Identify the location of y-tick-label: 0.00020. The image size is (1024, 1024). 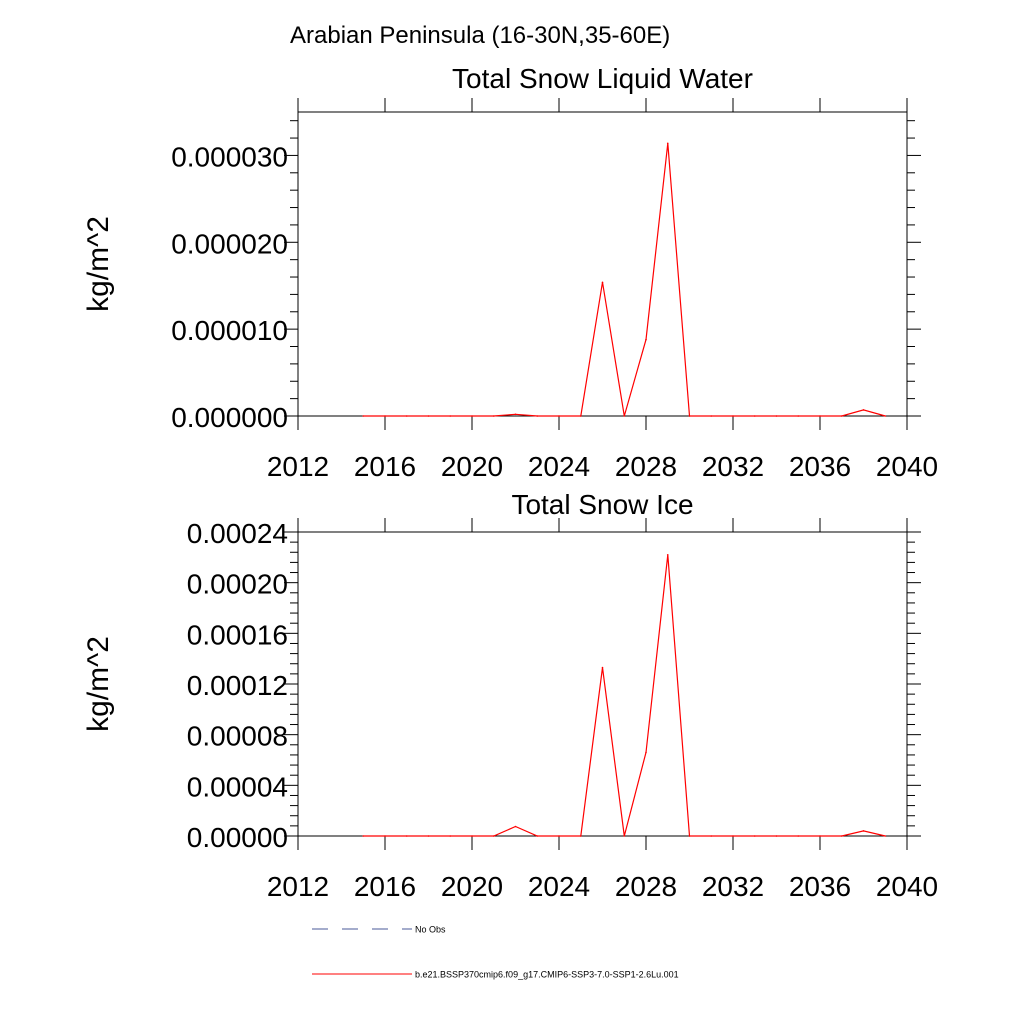
(237, 584).